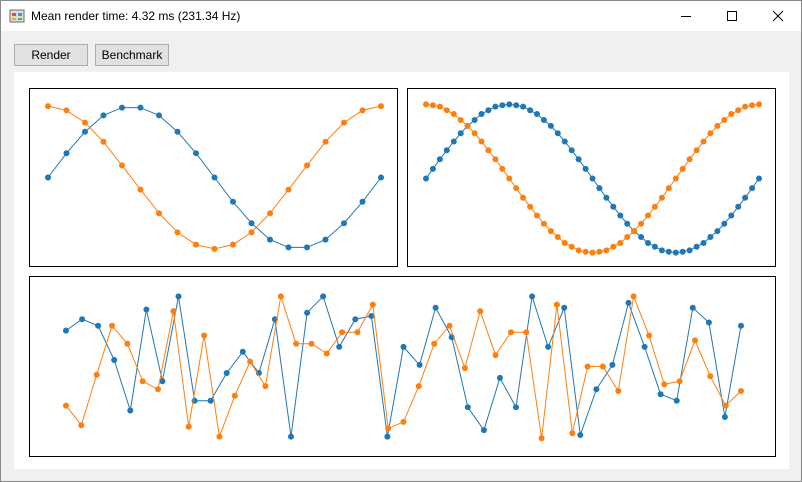  Describe the element at coordinates (132, 55) in the screenshot. I see `benchmark-button: Benchmark` at that location.